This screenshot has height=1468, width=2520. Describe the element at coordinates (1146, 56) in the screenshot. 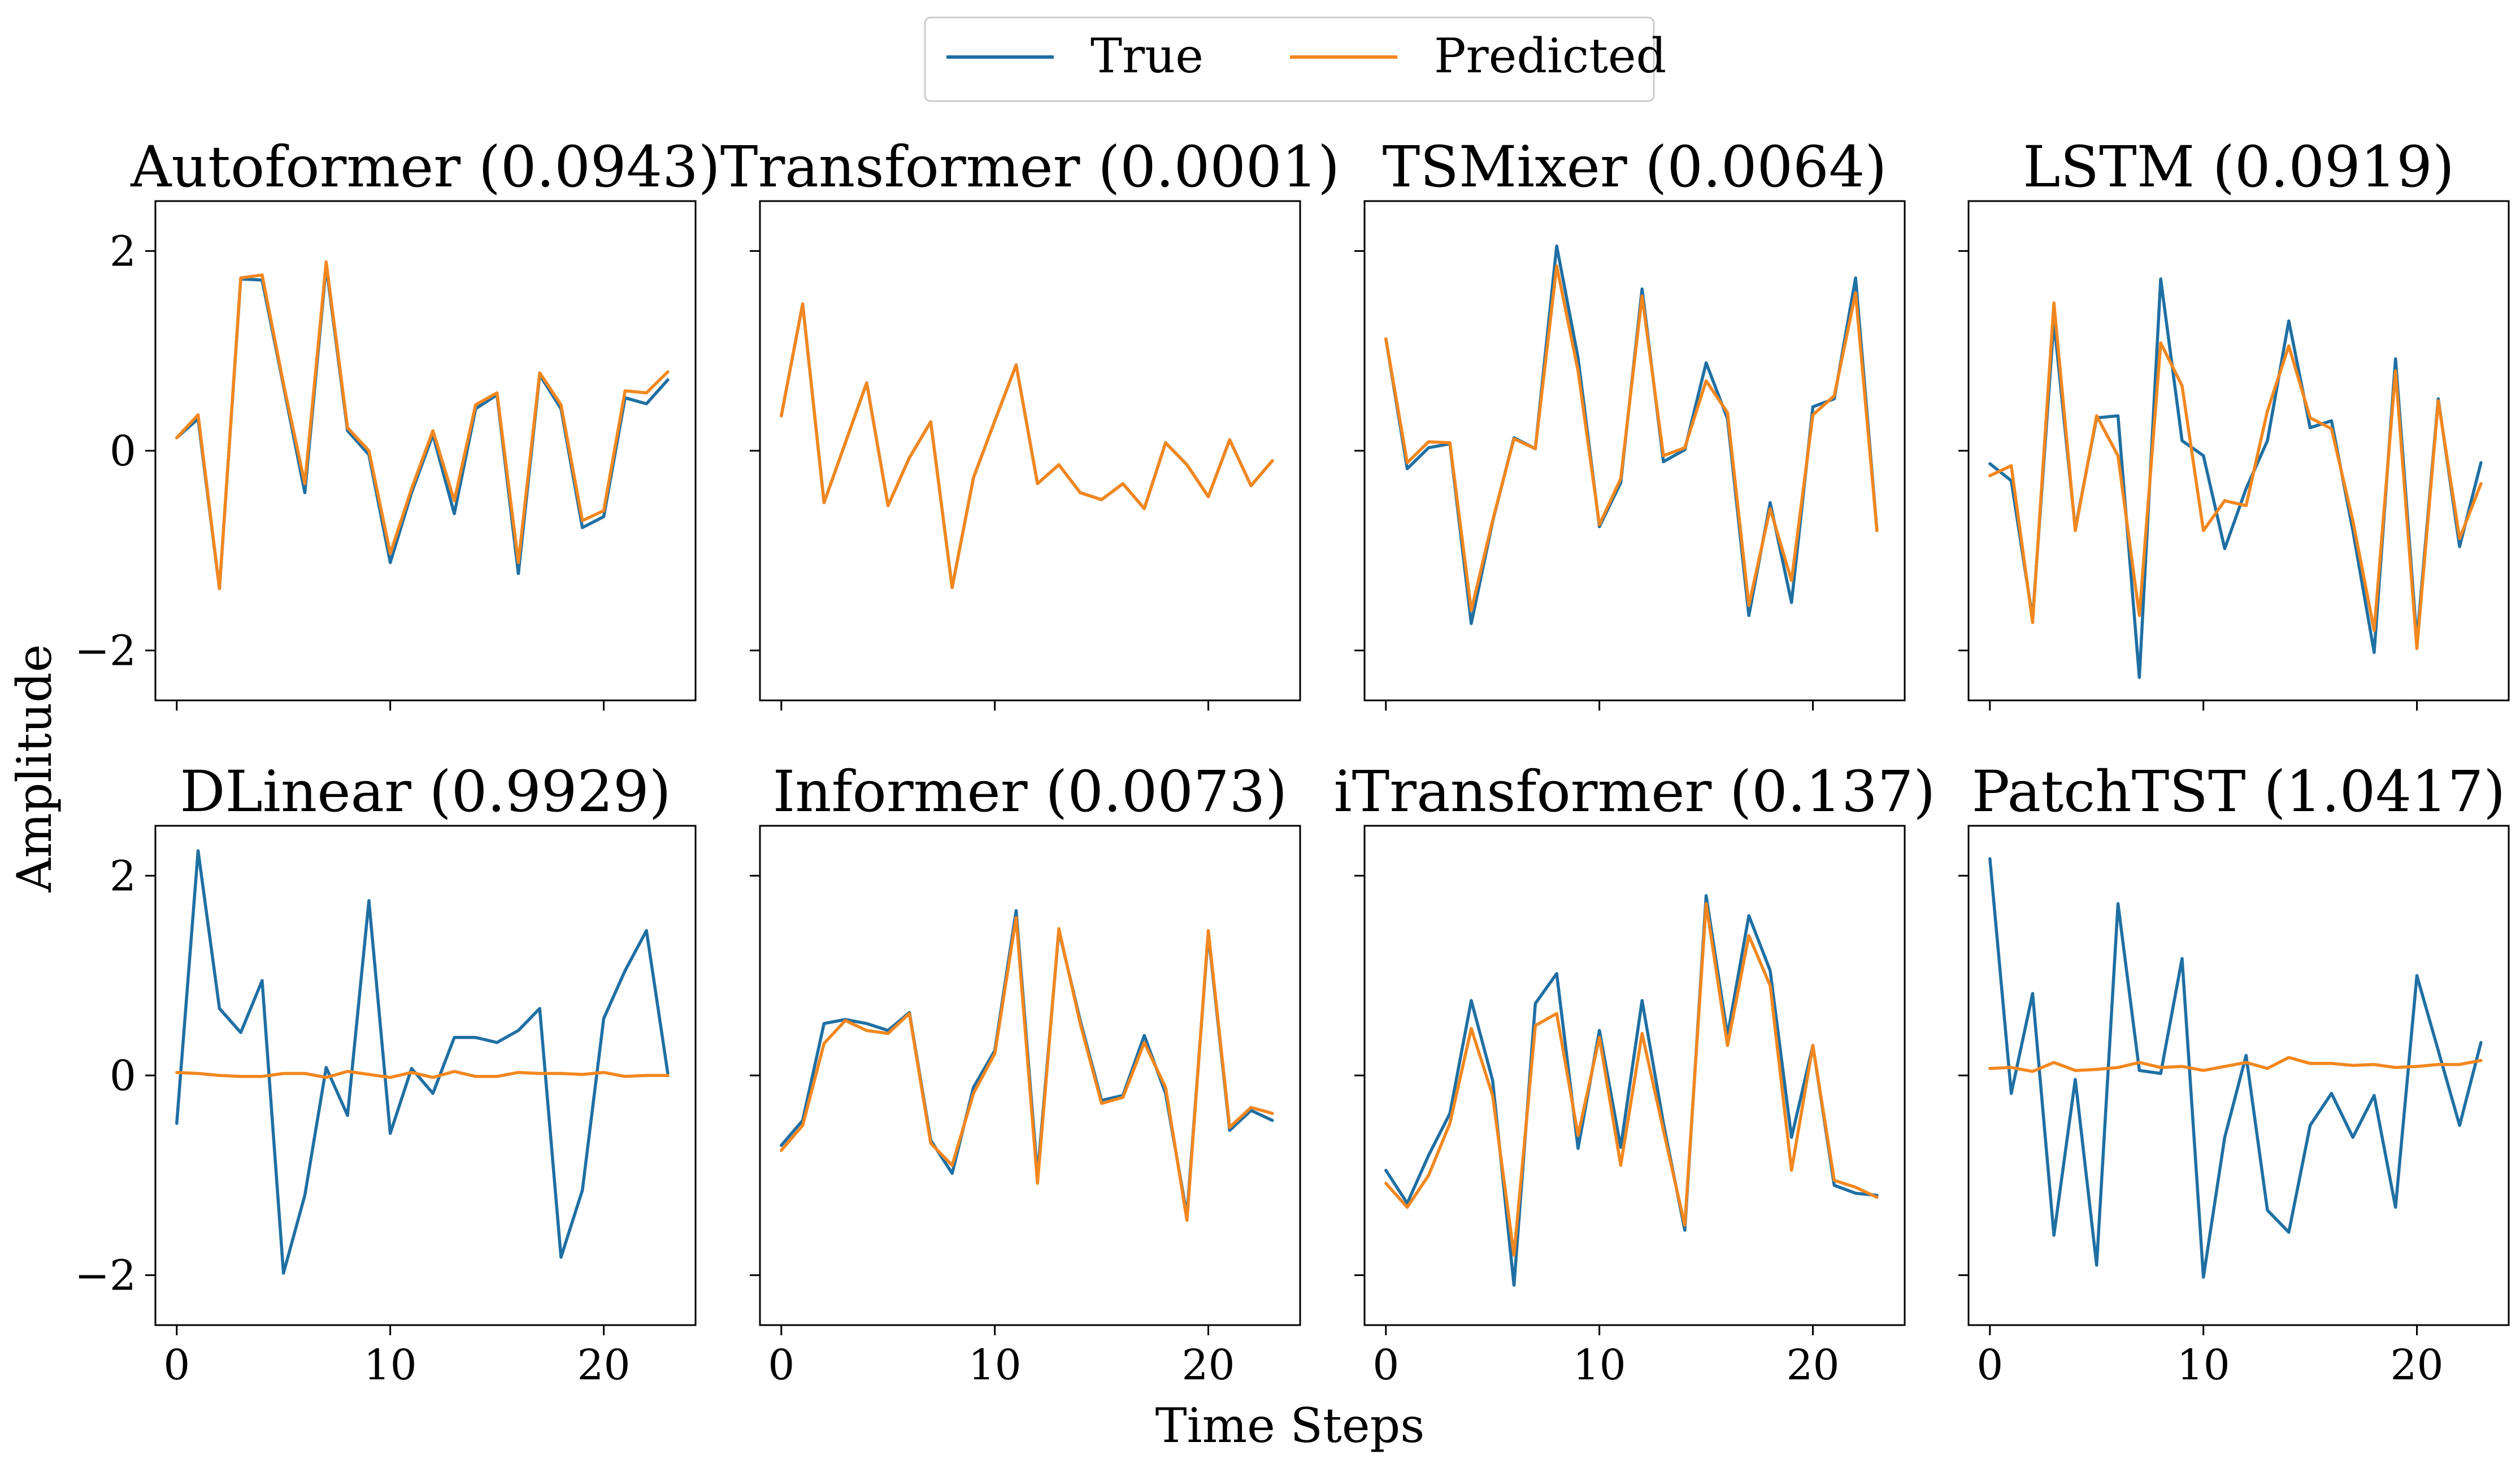

I see `legend-true-label: True` at that location.